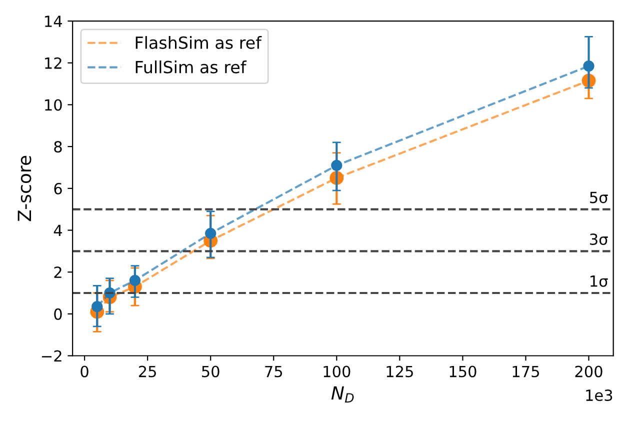  What do you see at coordinates (84, 372) in the screenshot?
I see `x-tick-label: 0` at bounding box center [84, 372].